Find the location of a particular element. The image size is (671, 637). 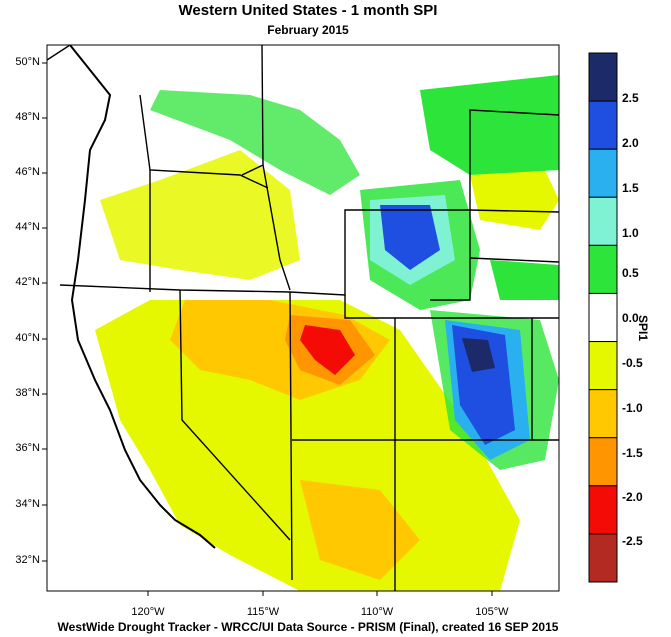

legend-label-0-0: 0.0 is located at coordinates (630, 318).